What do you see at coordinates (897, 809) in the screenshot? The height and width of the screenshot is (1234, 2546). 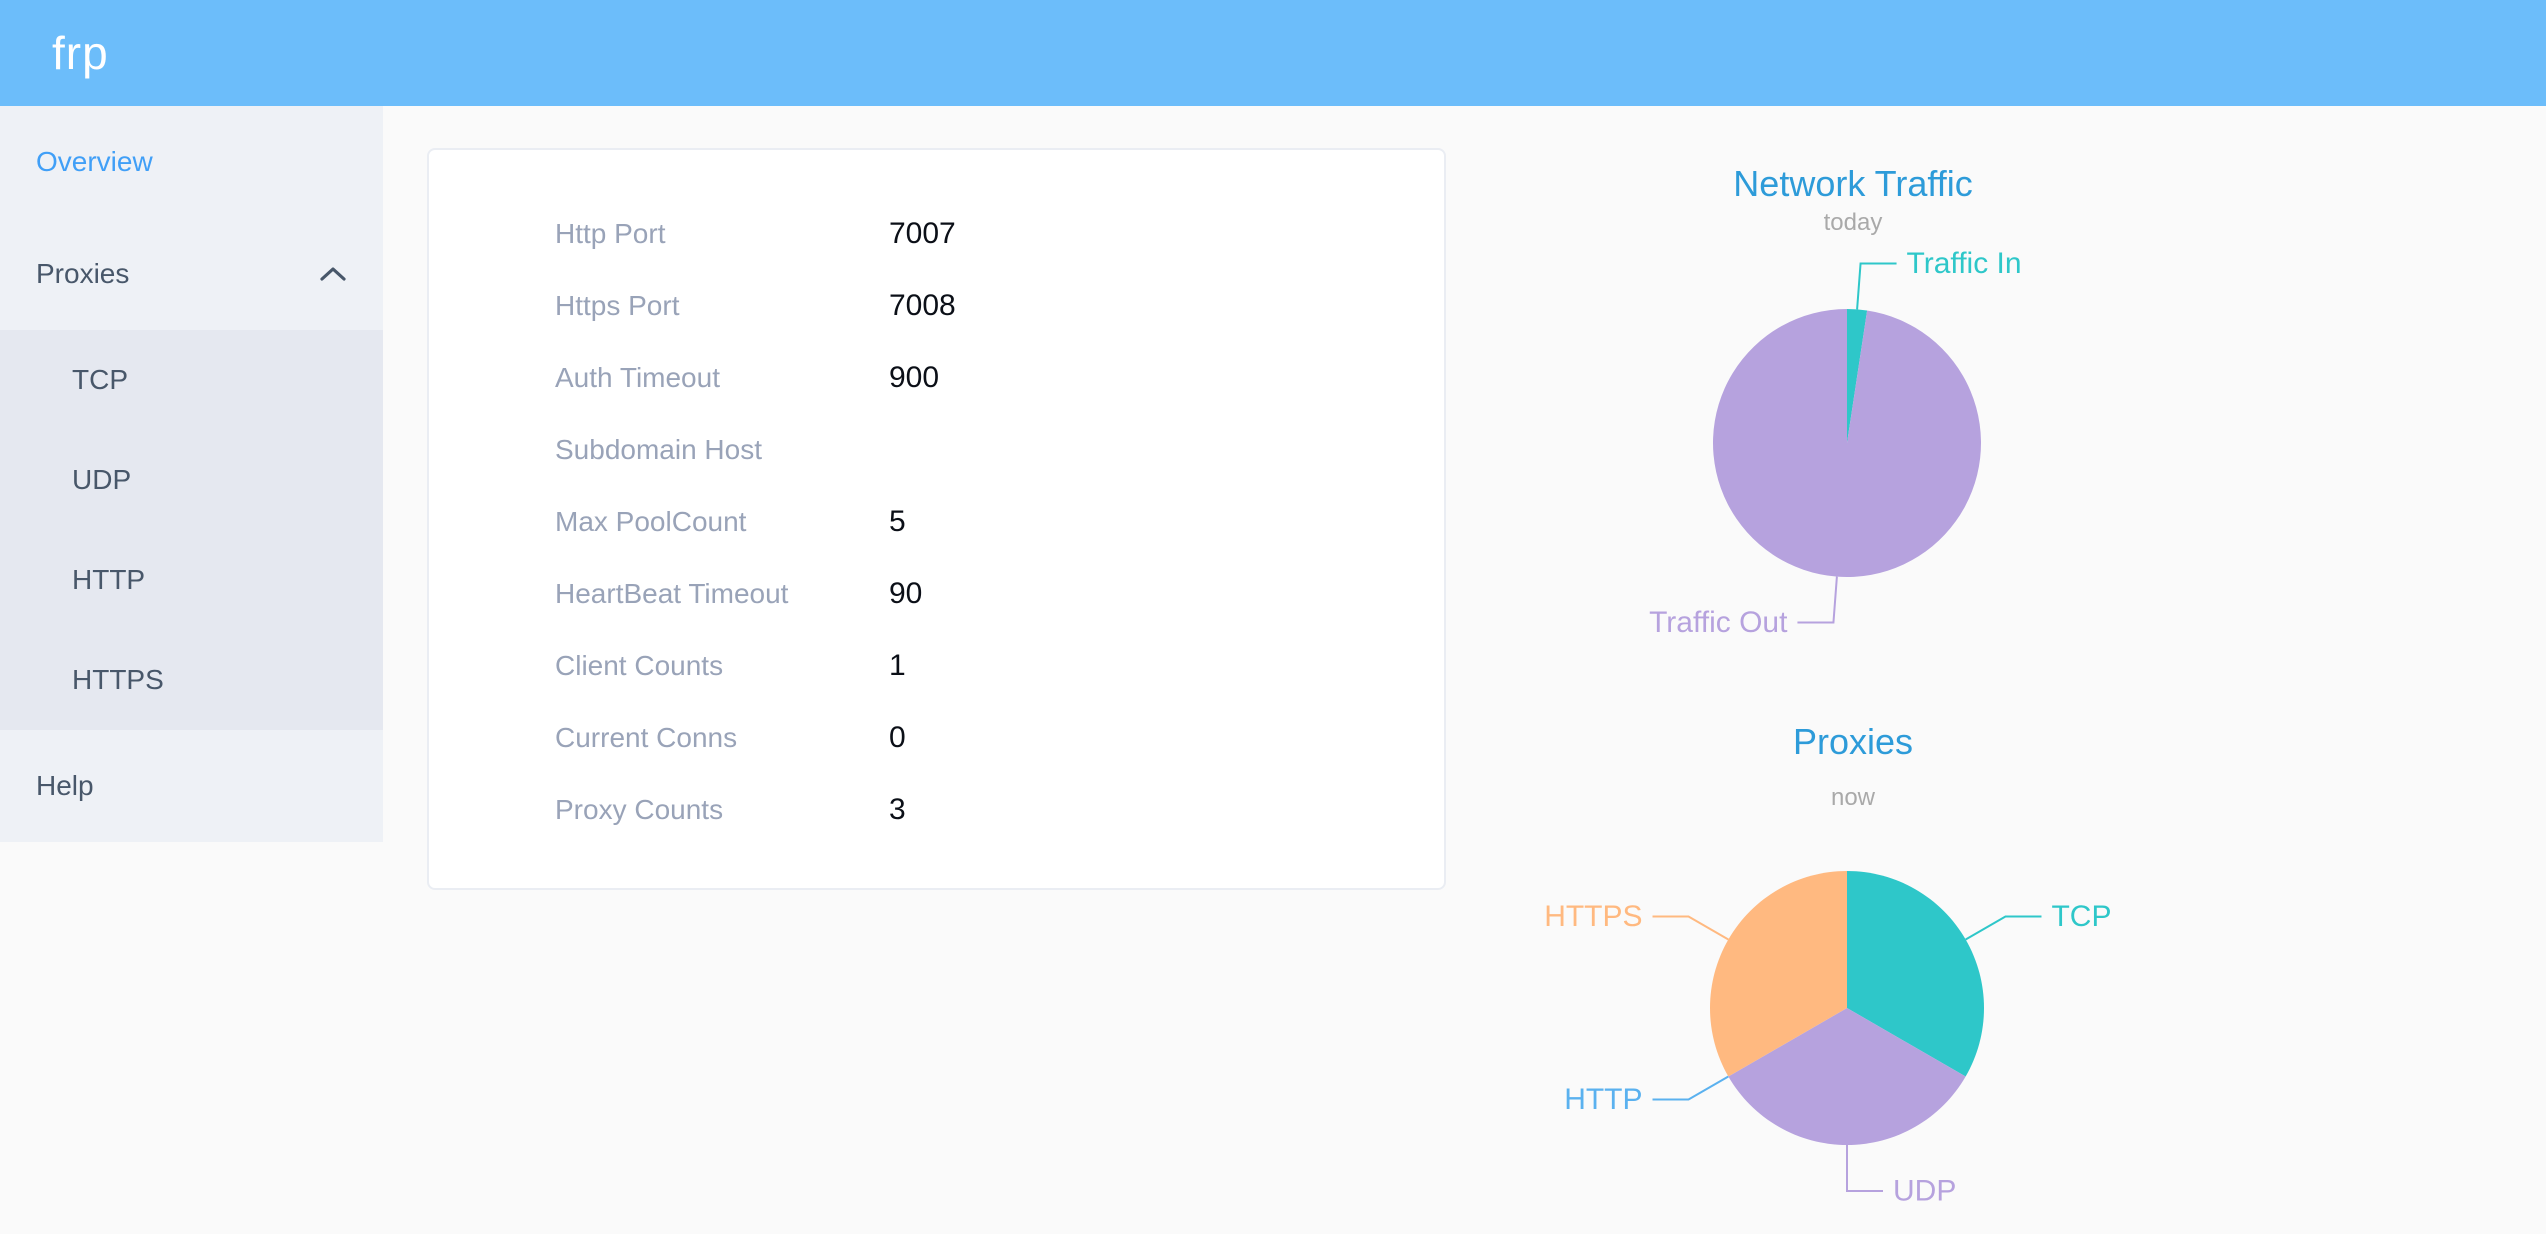 I see `config-value: 3` at bounding box center [897, 809].